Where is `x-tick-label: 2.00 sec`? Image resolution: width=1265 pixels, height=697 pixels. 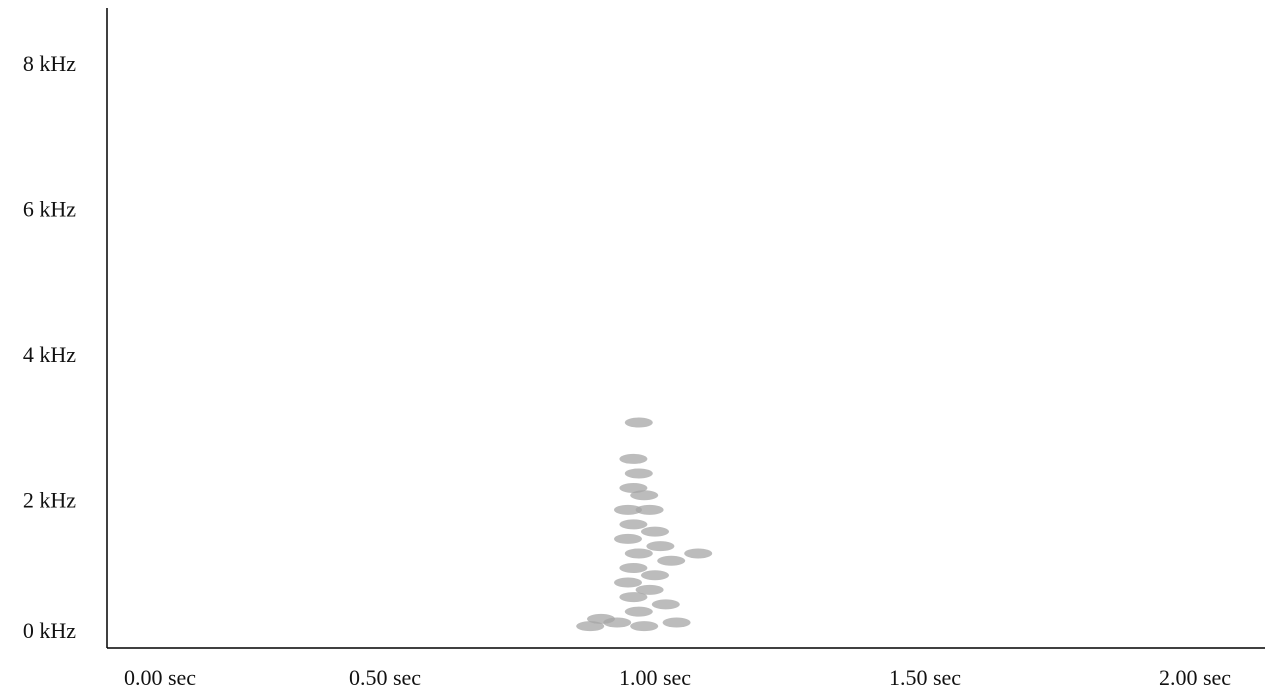
x-tick-label: 2.00 sec is located at coordinates (1195, 677).